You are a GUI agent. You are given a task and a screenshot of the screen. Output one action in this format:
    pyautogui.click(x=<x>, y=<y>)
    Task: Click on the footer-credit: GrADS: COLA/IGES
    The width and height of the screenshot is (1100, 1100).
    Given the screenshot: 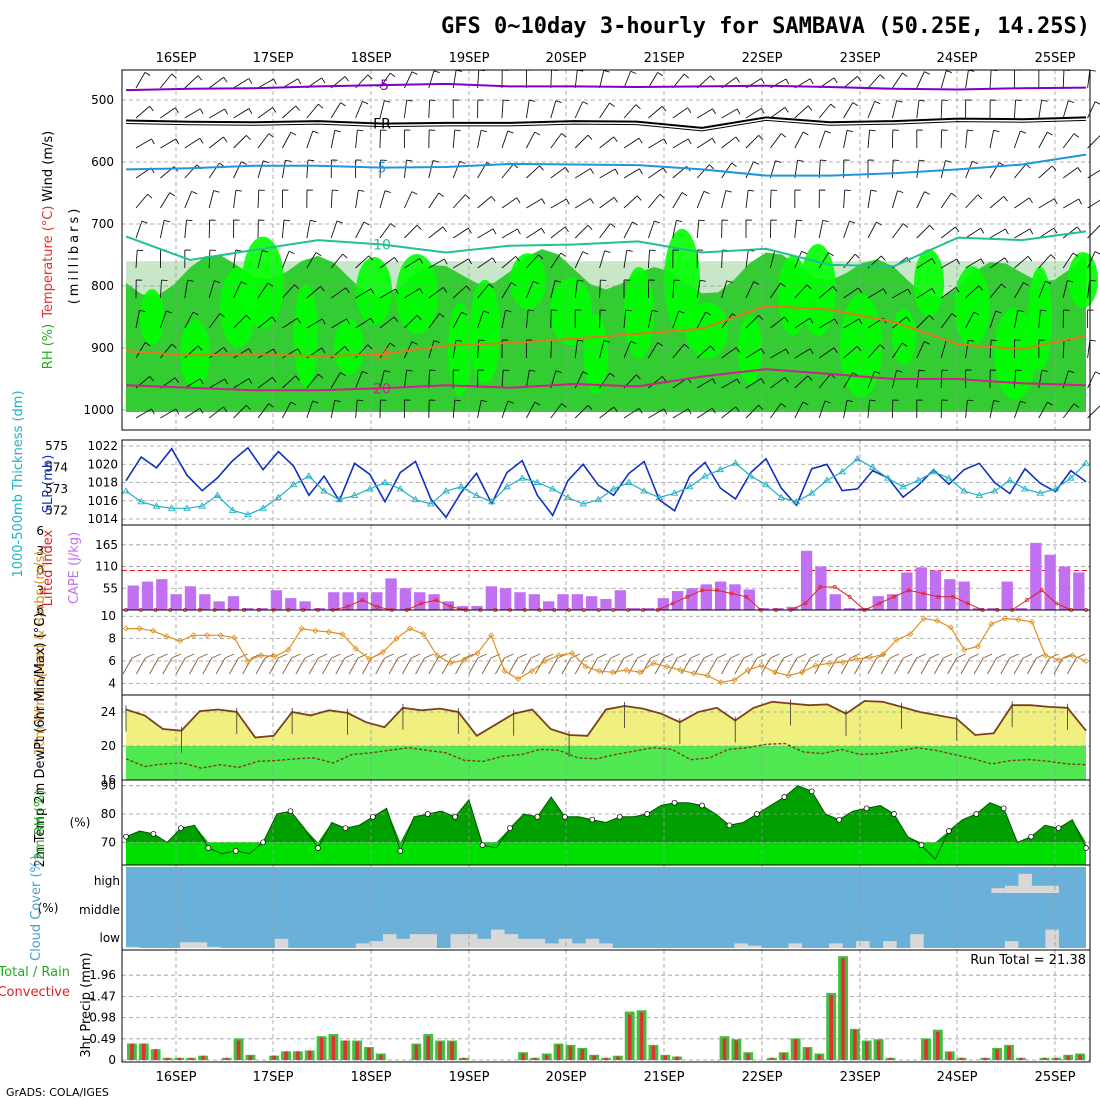 What is the action you would take?
    pyautogui.click(x=57, y=1092)
    